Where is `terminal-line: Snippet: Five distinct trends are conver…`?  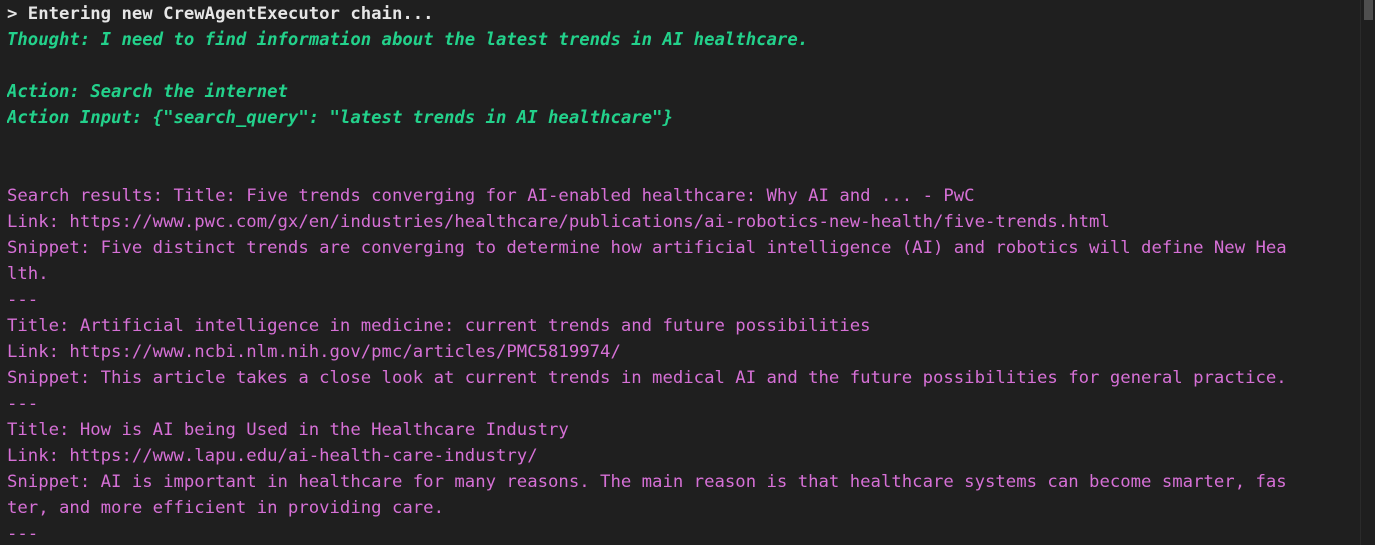 terminal-line: Snippet: Five distinct trends are conver… is located at coordinates (647, 248).